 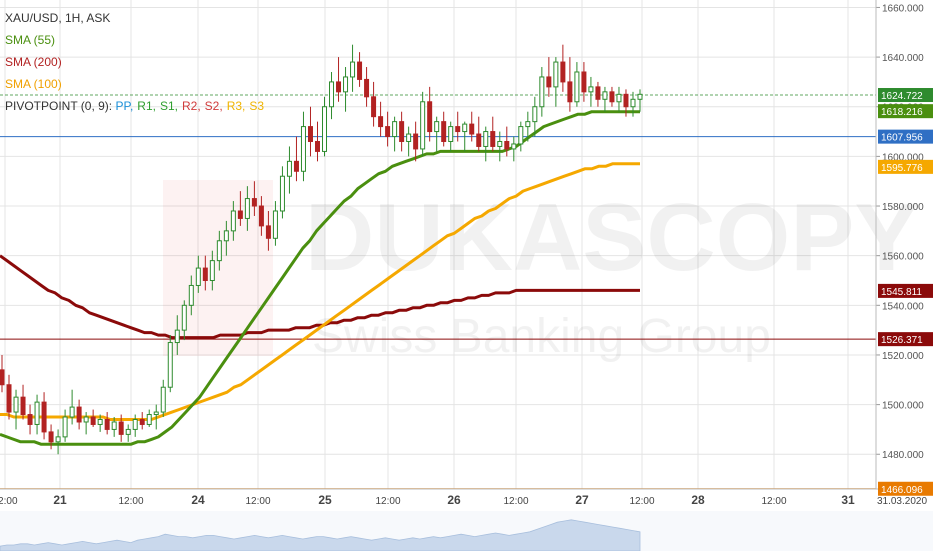 What do you see at coordinates (136, 106) in the screenshot?
I see `legend-pivotpoint: PIVOTPOINT (0, 9): PP, R1, S1, R2, S2, R3, S3` at bounding box center [136, 106].